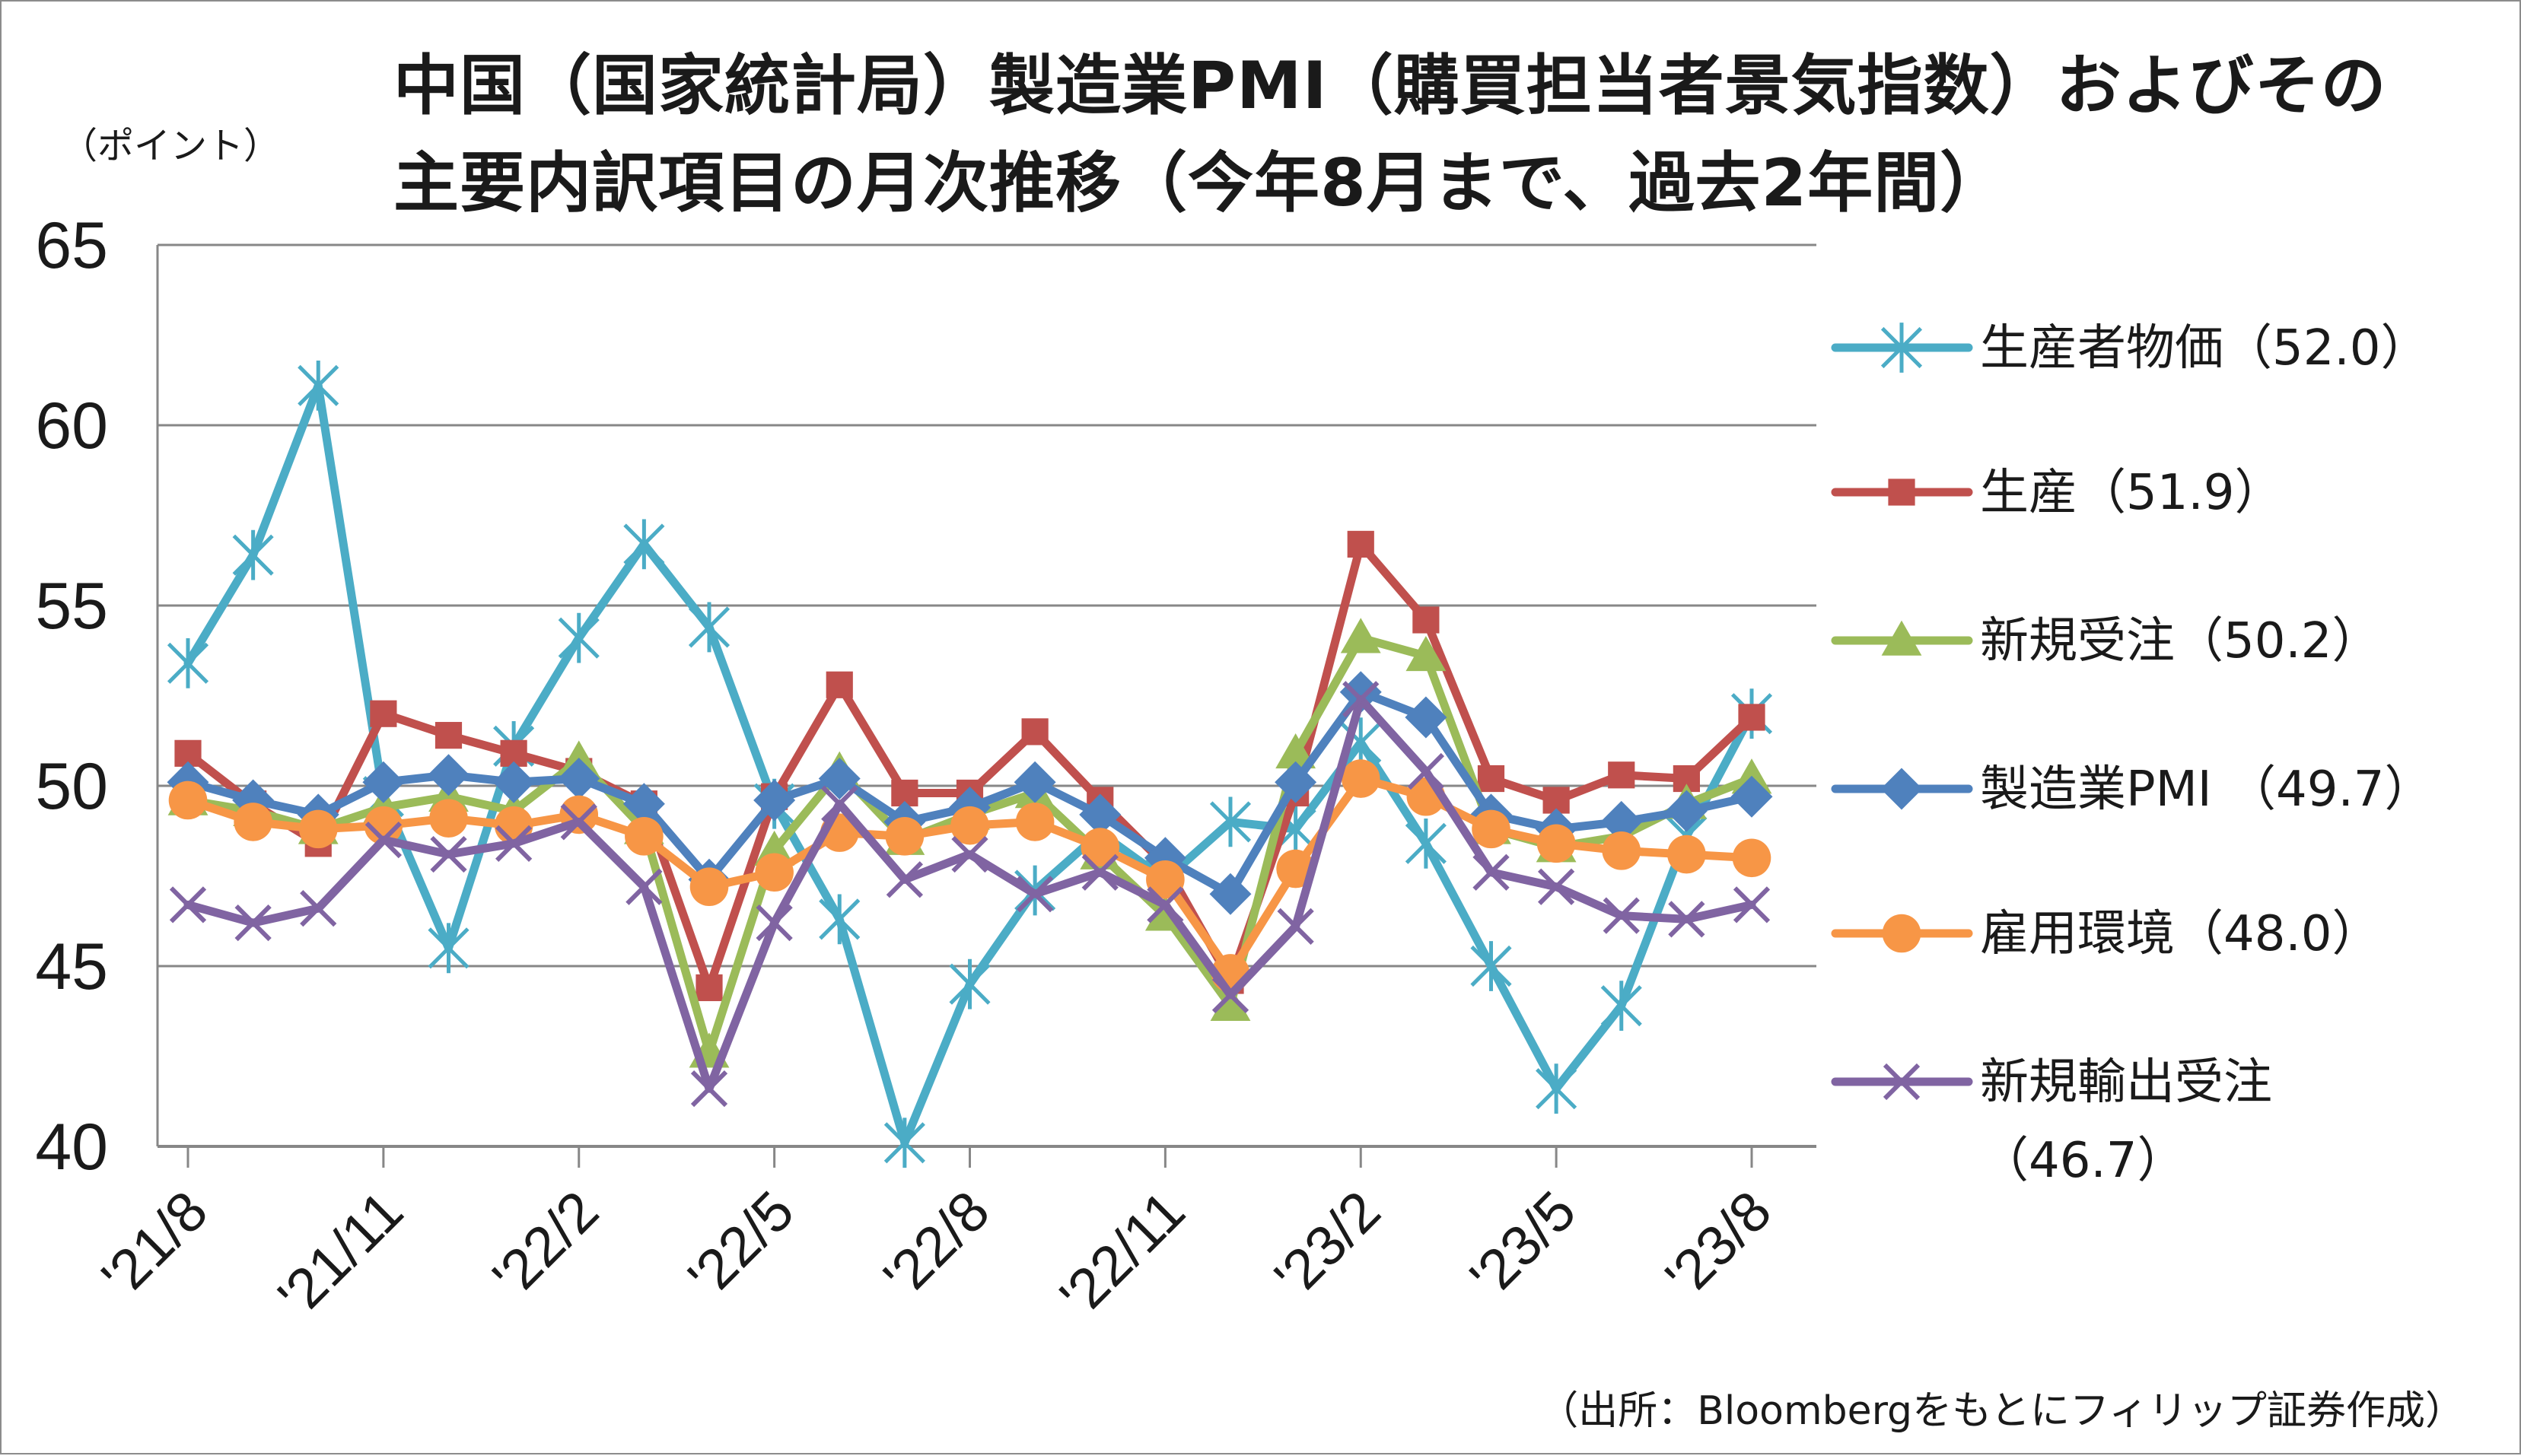  Describe the element at coordinates (2083, 1161) in the screenshot. I see `legend-label-value: （46.7）` at that location.